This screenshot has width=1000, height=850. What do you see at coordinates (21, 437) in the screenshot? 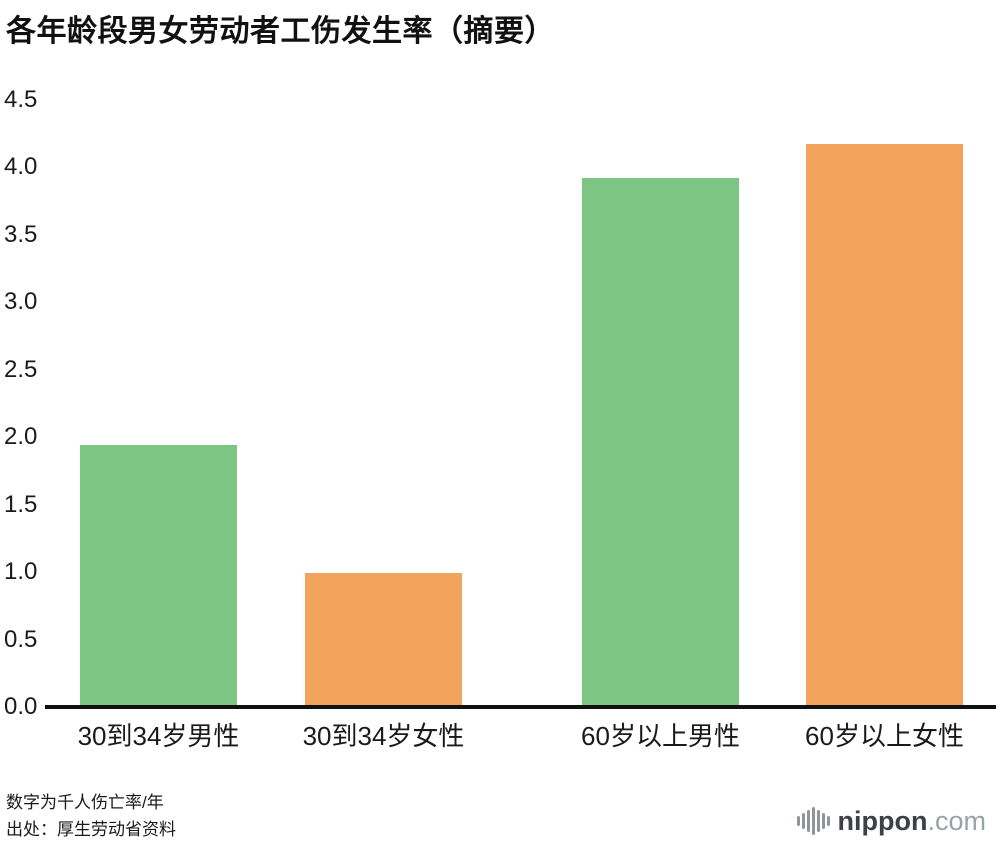
I see `y-tick-label: 2.0` at bounding box center [21, 437].